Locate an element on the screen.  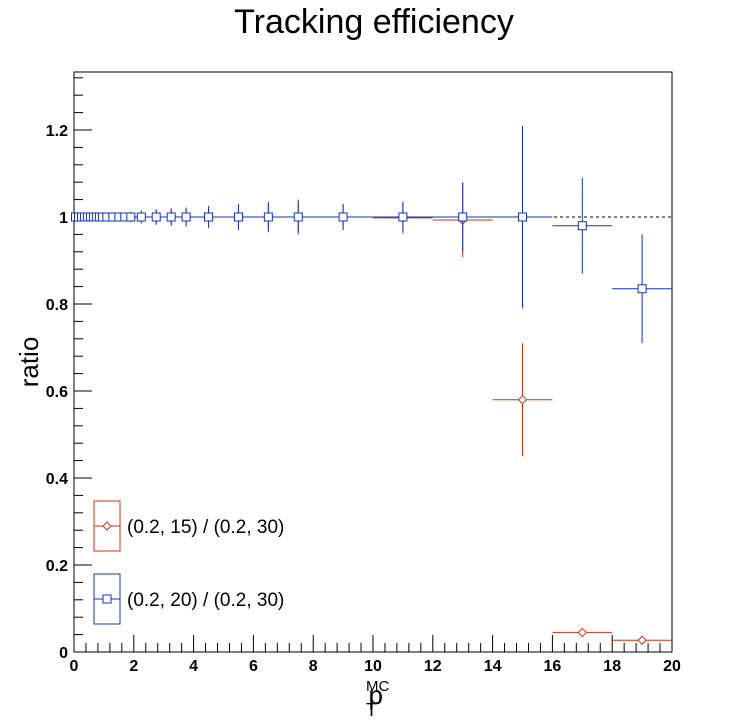
y-tick-label: 0.2 is located at coordinates (57, 566).